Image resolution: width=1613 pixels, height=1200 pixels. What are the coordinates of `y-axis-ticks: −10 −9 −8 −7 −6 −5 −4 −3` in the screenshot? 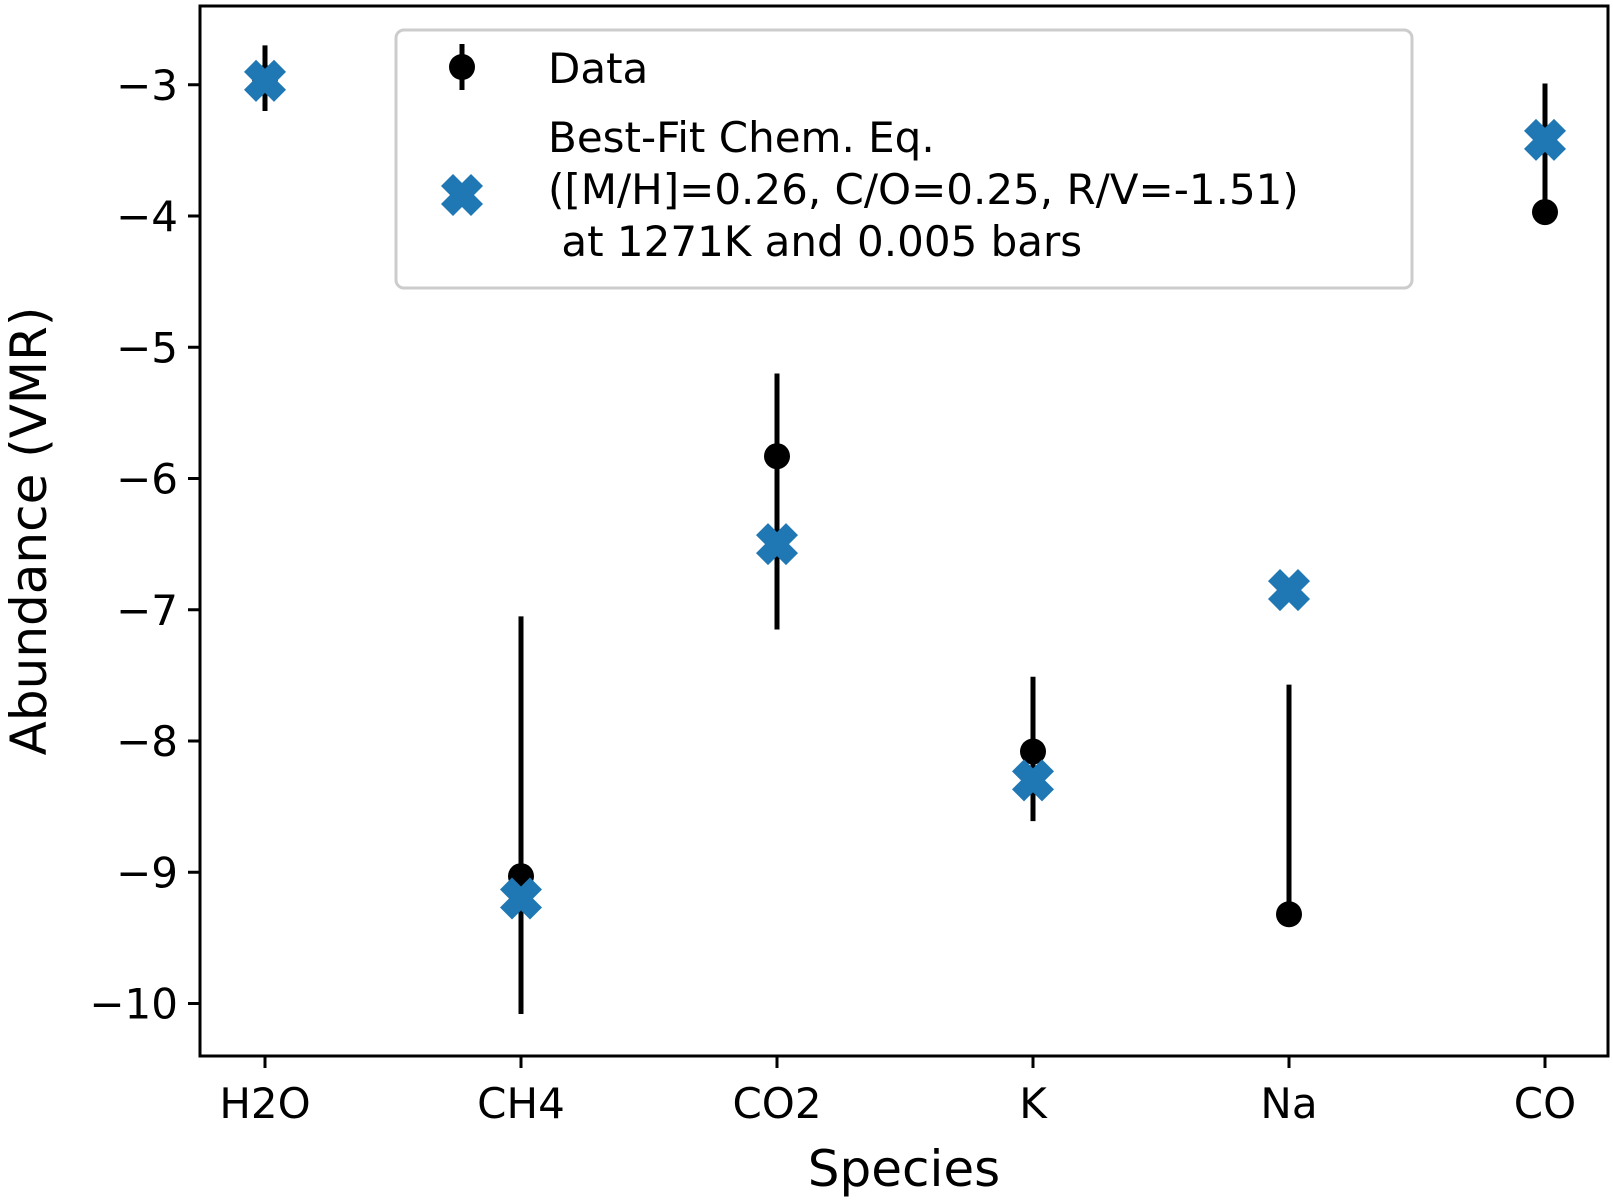 It's located at (144, 545).